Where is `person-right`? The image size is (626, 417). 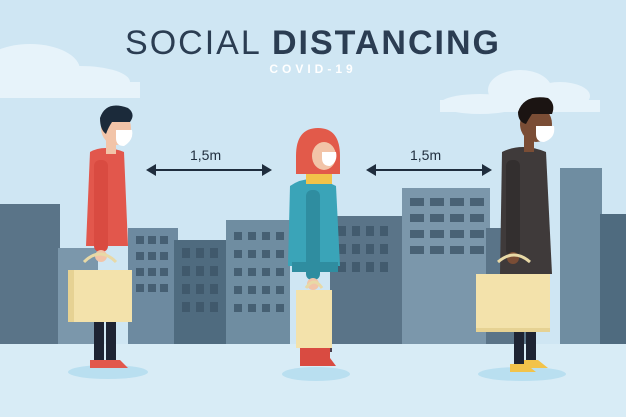
person-right is located at coordinates (515, 234).